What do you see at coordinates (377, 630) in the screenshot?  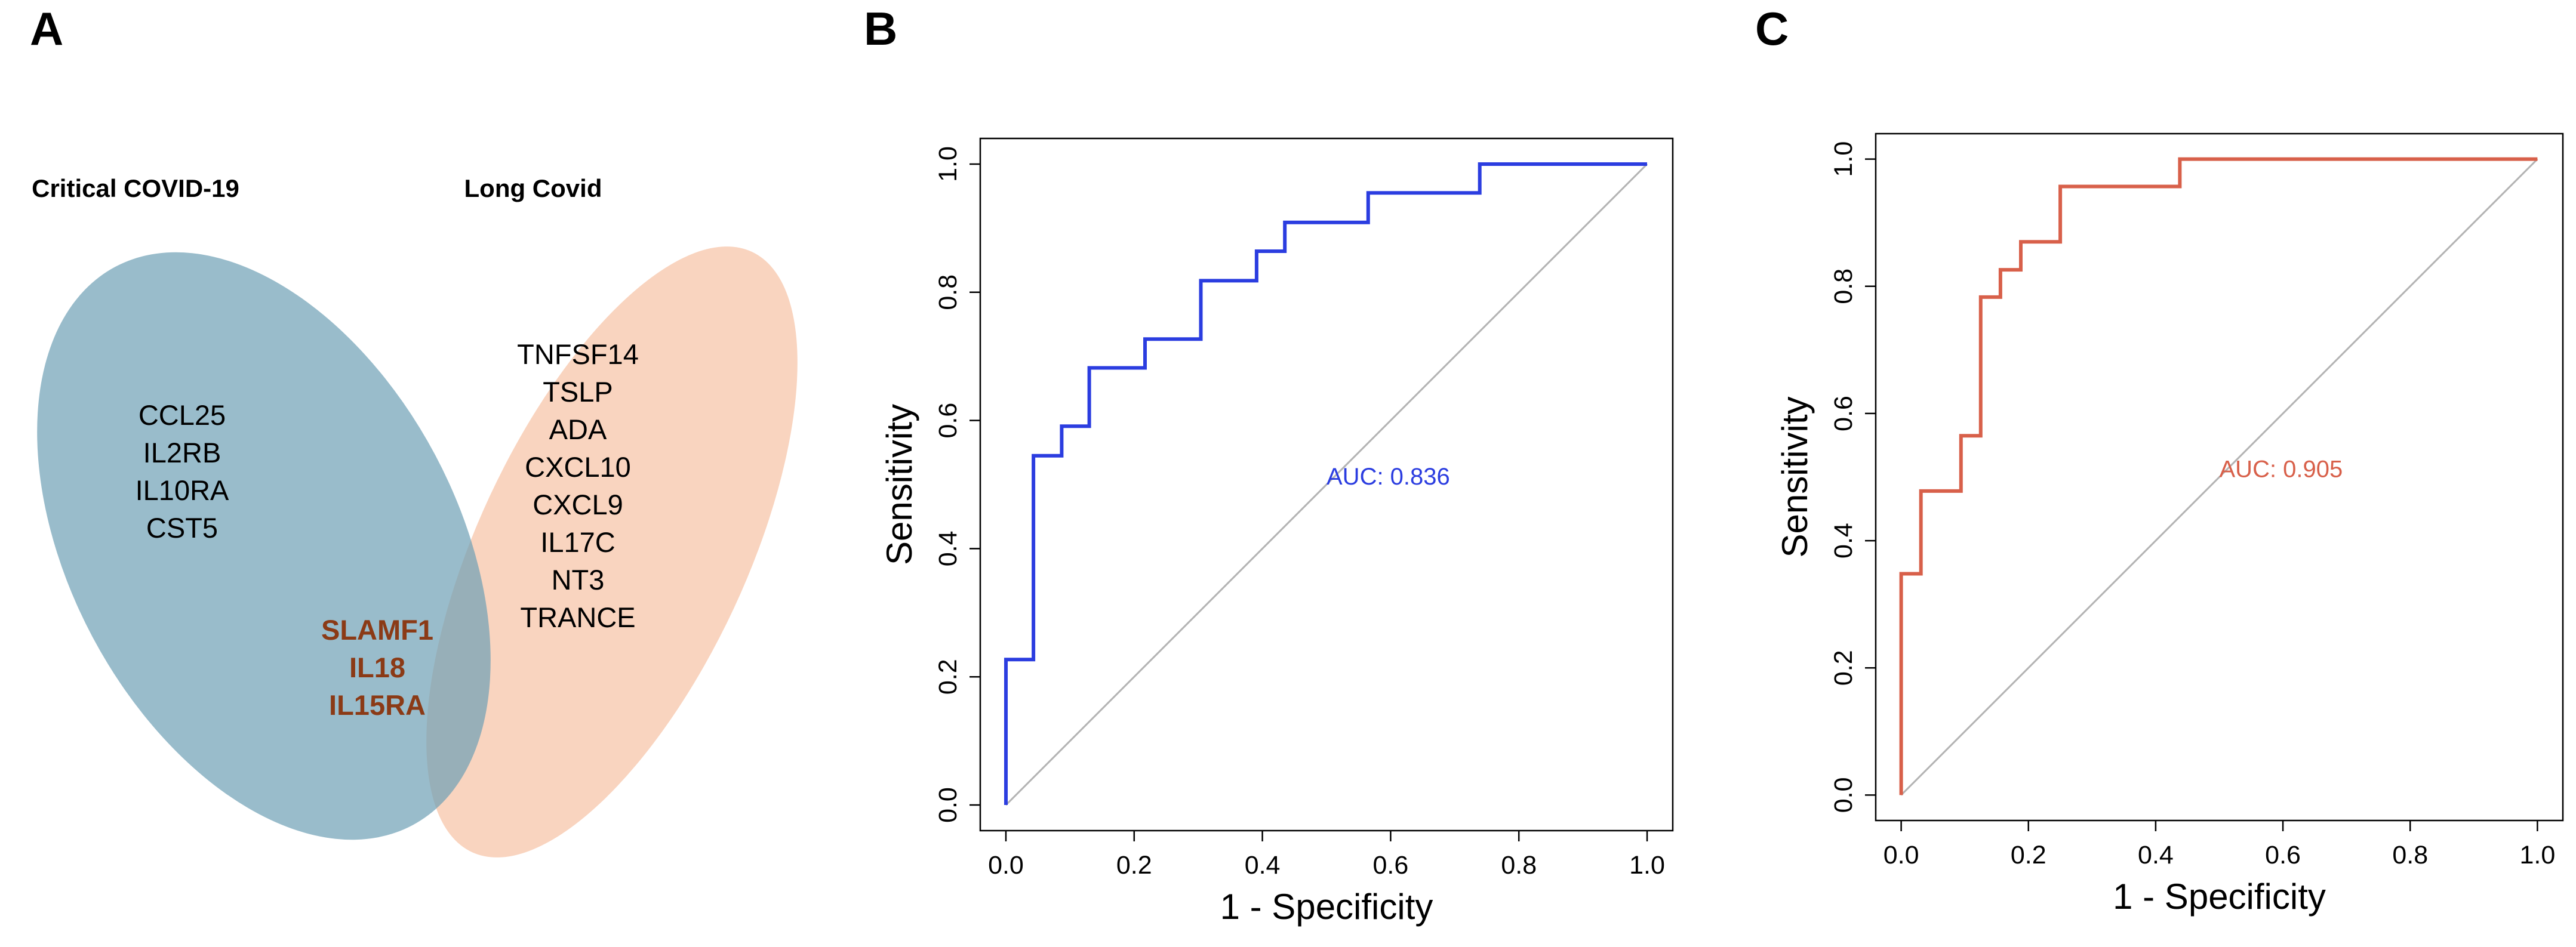 I see `venn-shared-gene: SLAMF1` at bounding box center [377, 630].